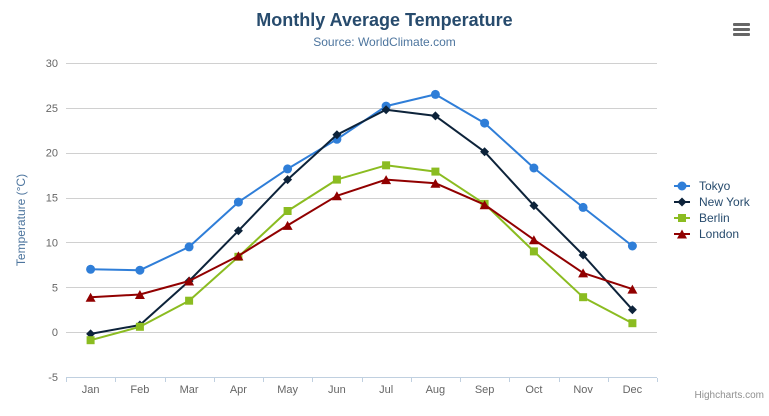 The image size is (769, 416). Describe the element at coordinates (55, 288) in the screenshot. I see `y-axis-label: 5` at that location.